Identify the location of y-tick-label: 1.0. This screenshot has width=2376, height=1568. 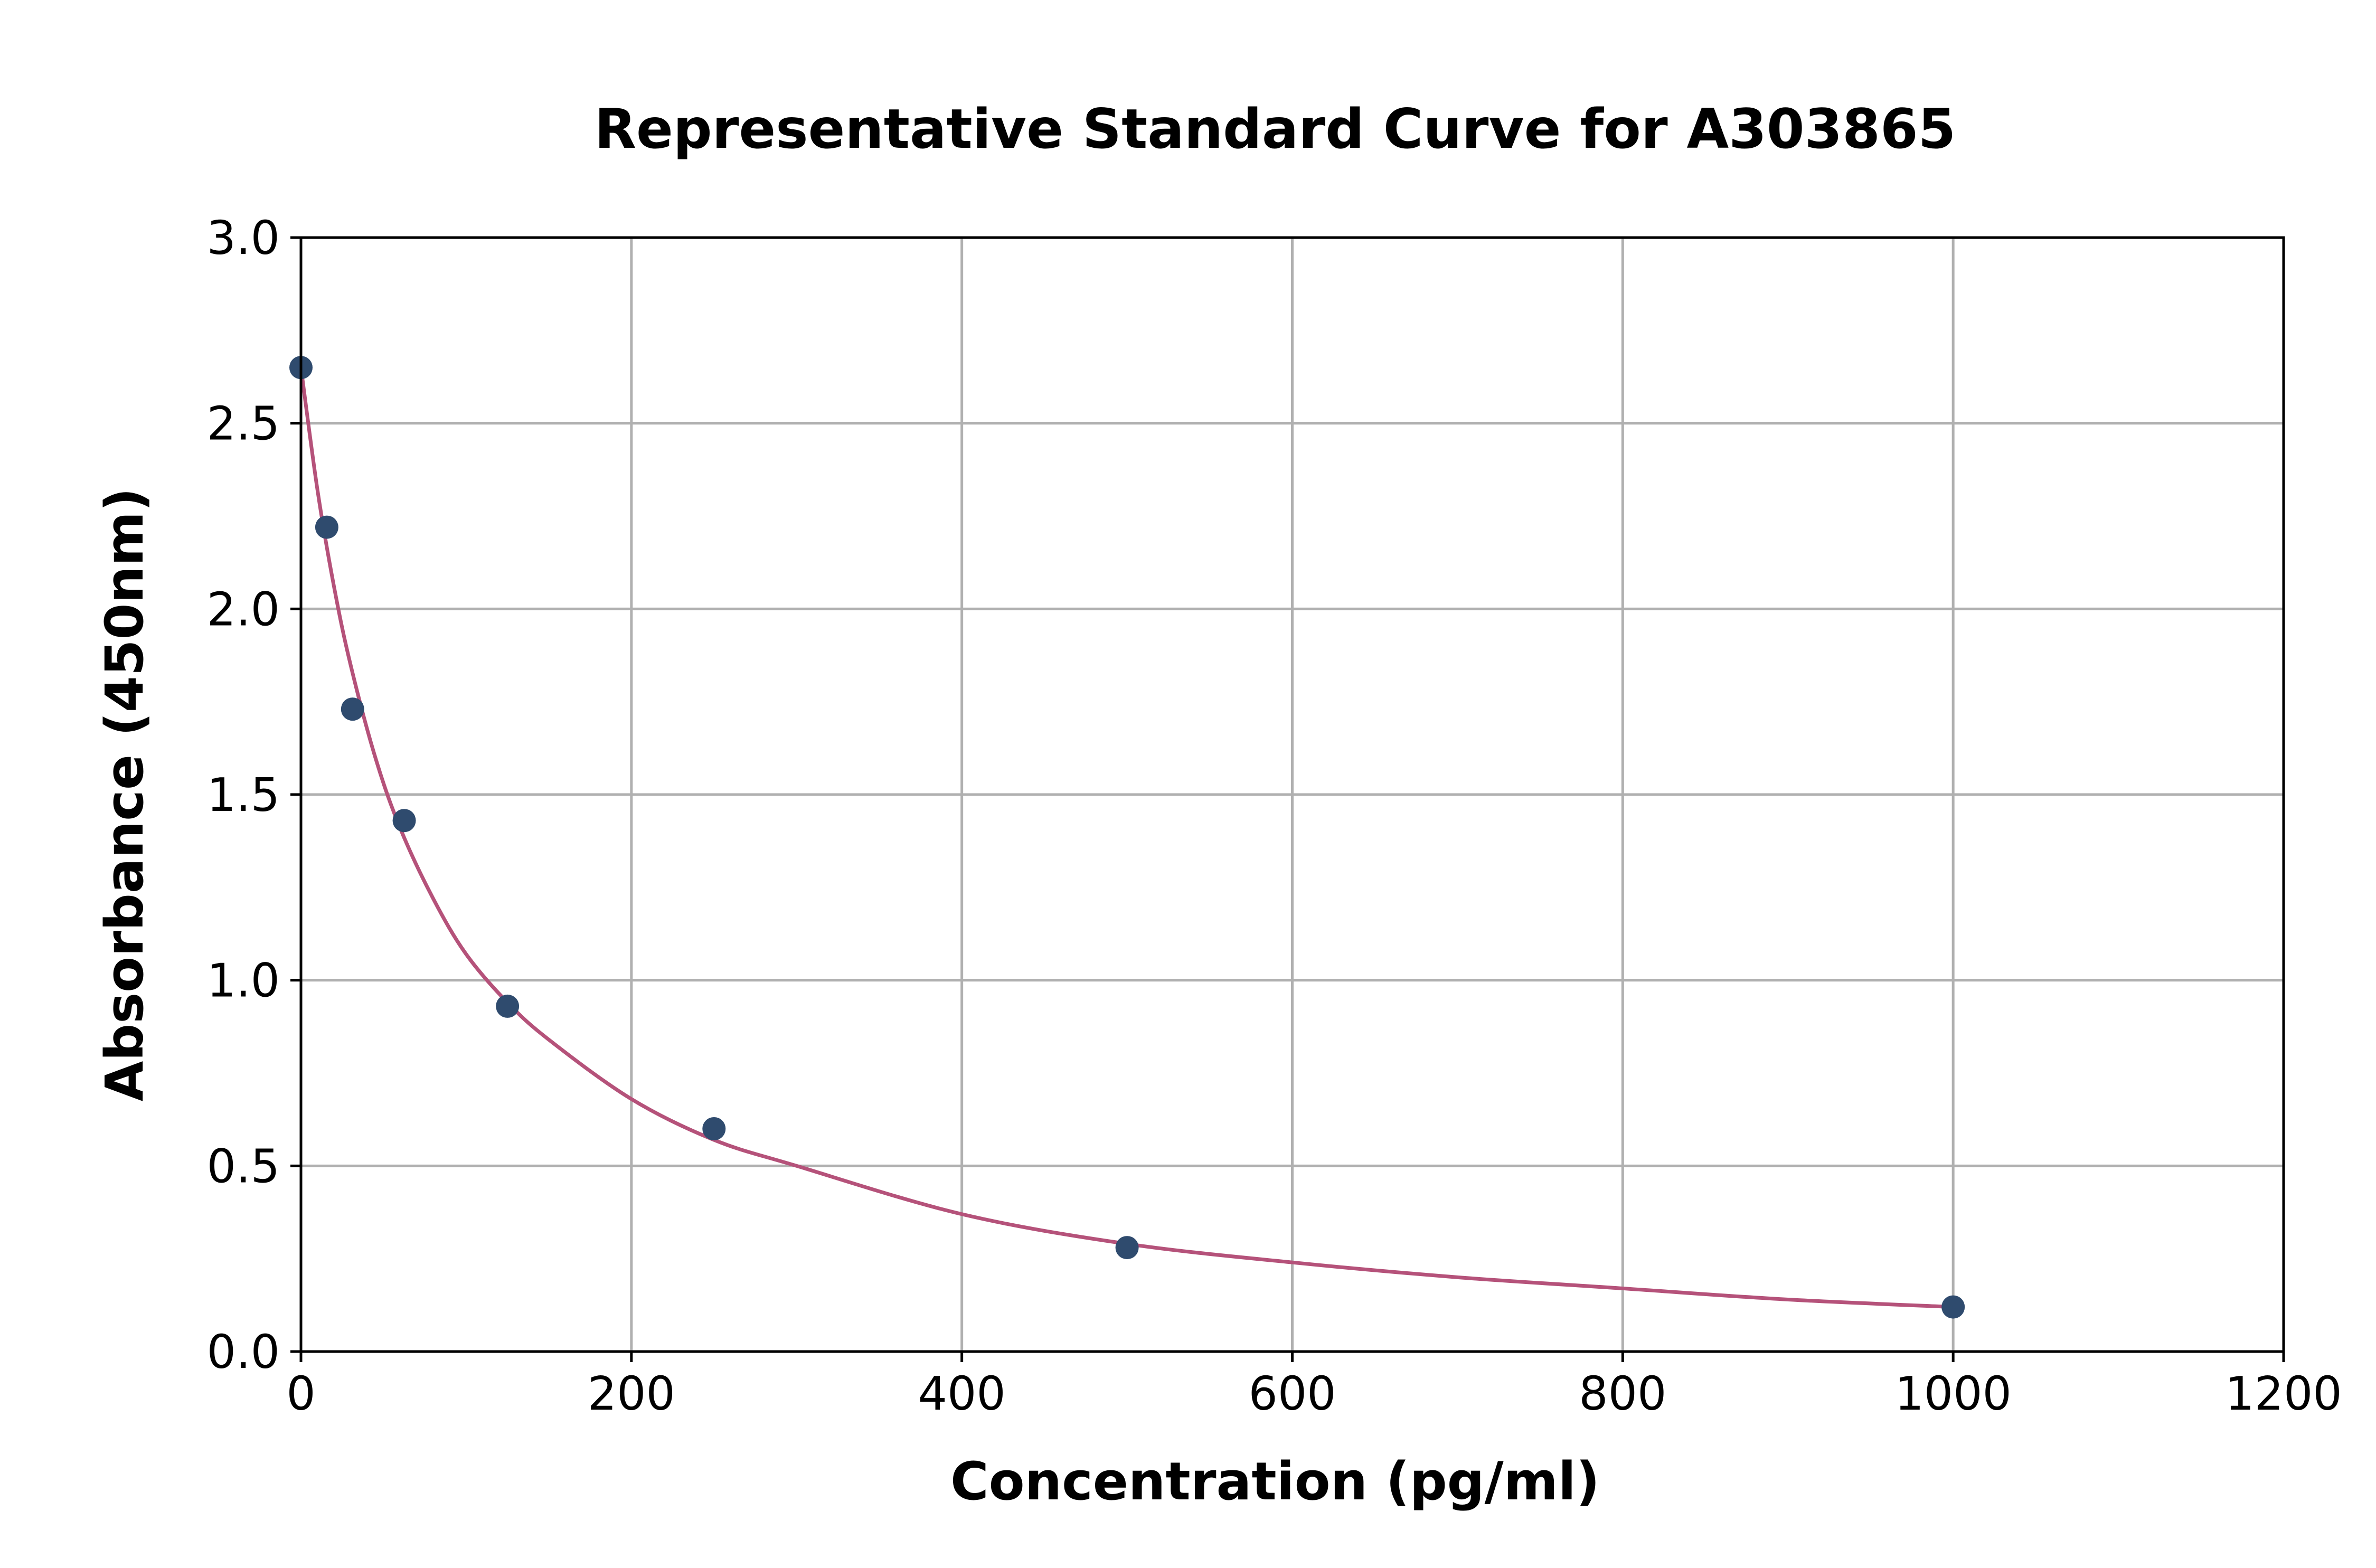
(244, 981).